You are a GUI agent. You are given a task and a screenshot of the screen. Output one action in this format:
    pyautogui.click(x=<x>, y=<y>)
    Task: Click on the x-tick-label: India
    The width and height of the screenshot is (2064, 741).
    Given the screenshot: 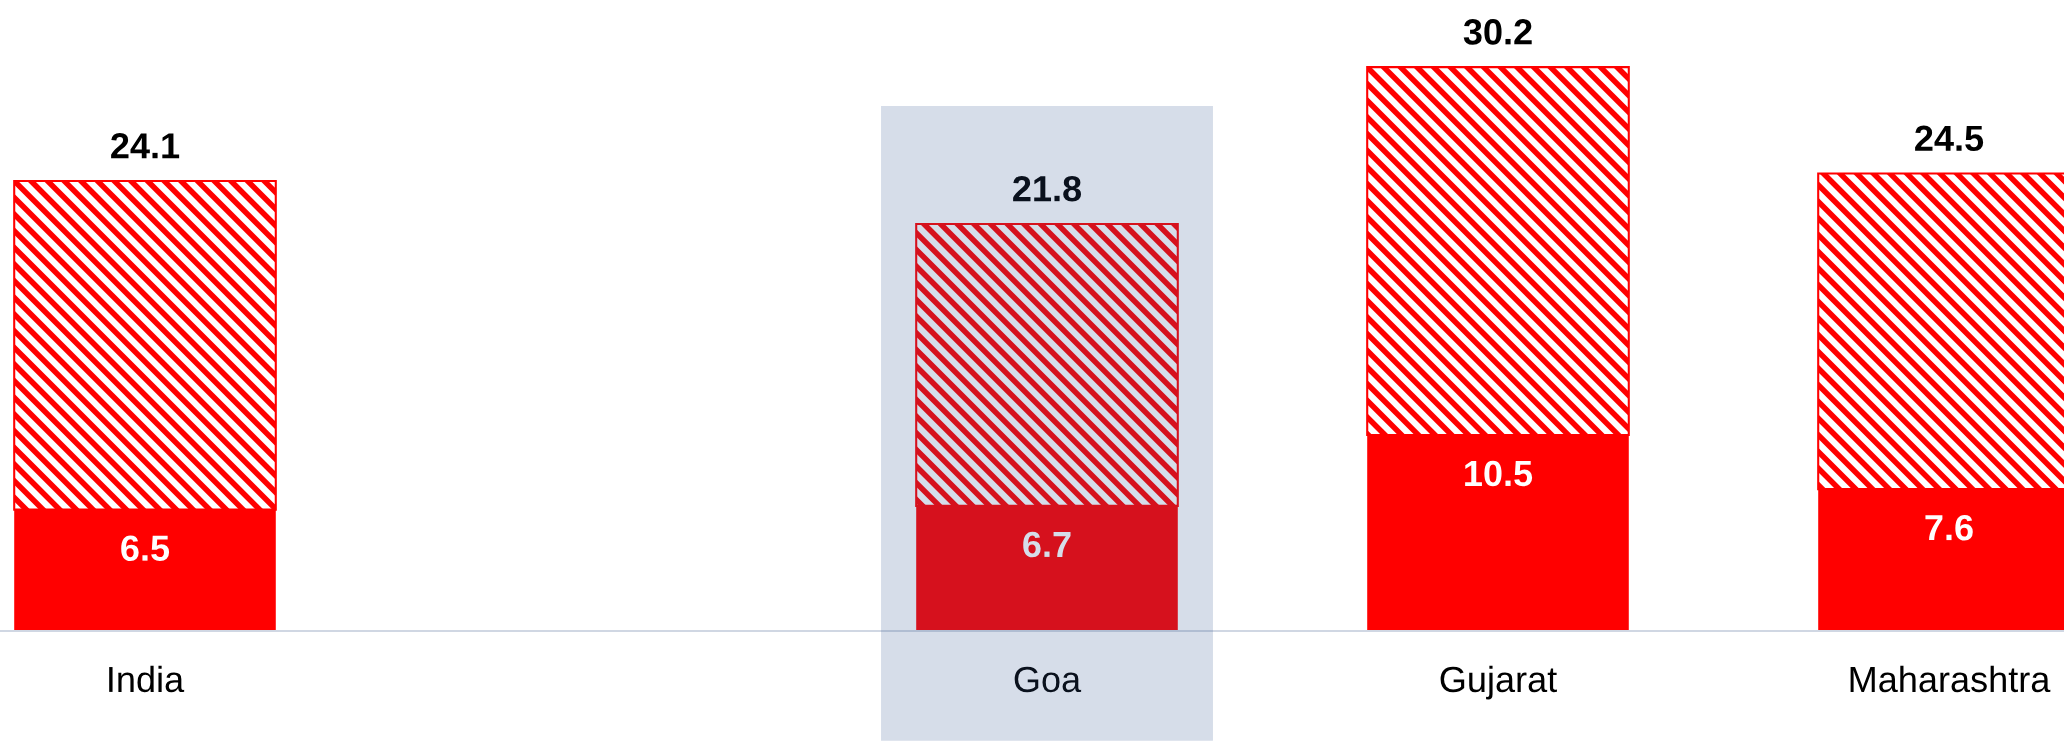 What is the action you would take?
    pyautogui.click(x=147, y=679)
    